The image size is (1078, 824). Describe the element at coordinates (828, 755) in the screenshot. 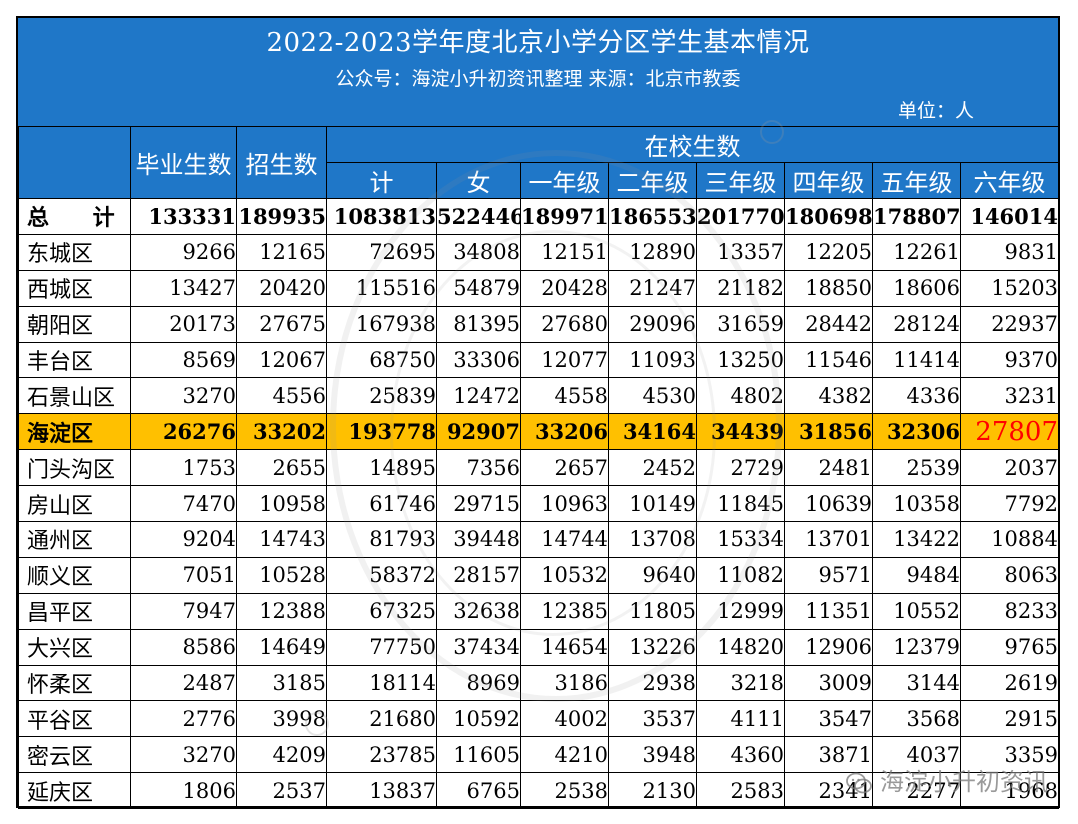

I see `table-cell: 3871` at that location.